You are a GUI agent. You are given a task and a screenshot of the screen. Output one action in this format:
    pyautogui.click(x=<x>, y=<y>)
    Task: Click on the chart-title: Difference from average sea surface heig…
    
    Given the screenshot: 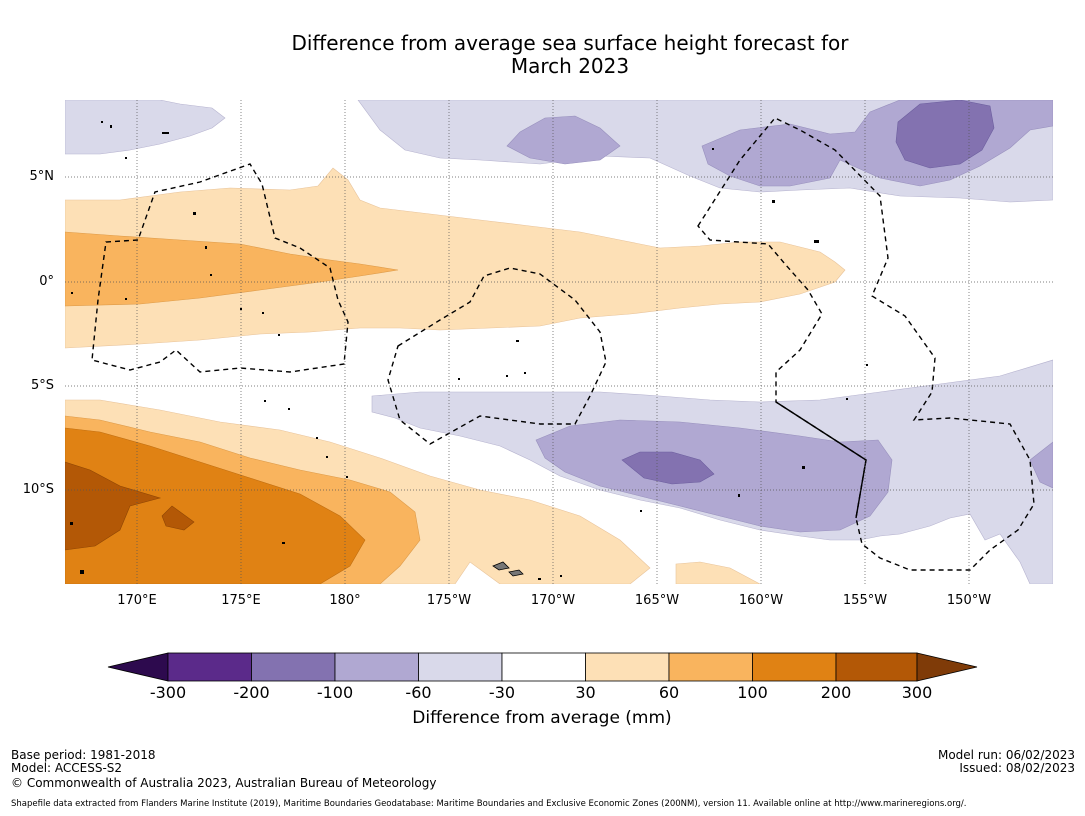 What is the action you would take?
    pyautogui.click(x=542, y=55)
    